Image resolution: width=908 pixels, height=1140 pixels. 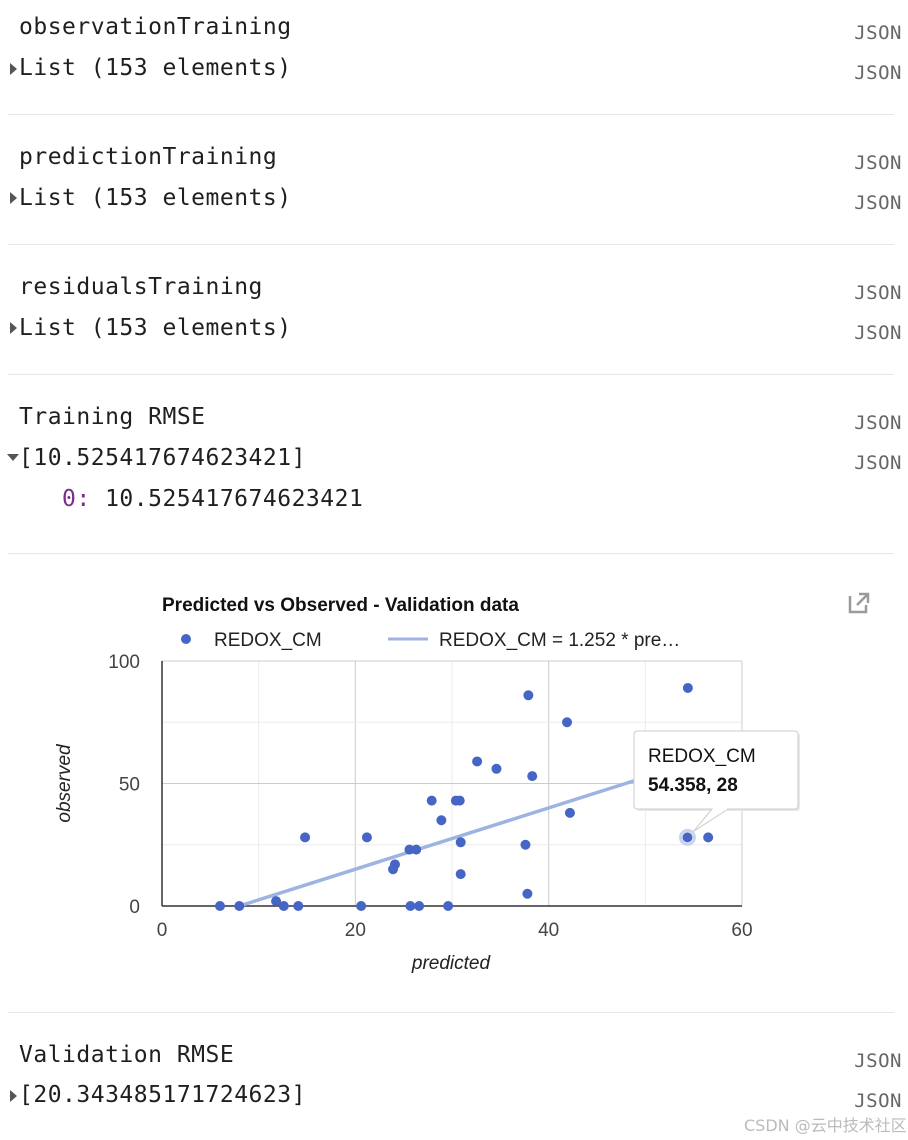 What do you see at coordinates (76, 499) in the screenshot?
I see `array-index-key: 0:` at bounding box center [76, 499].